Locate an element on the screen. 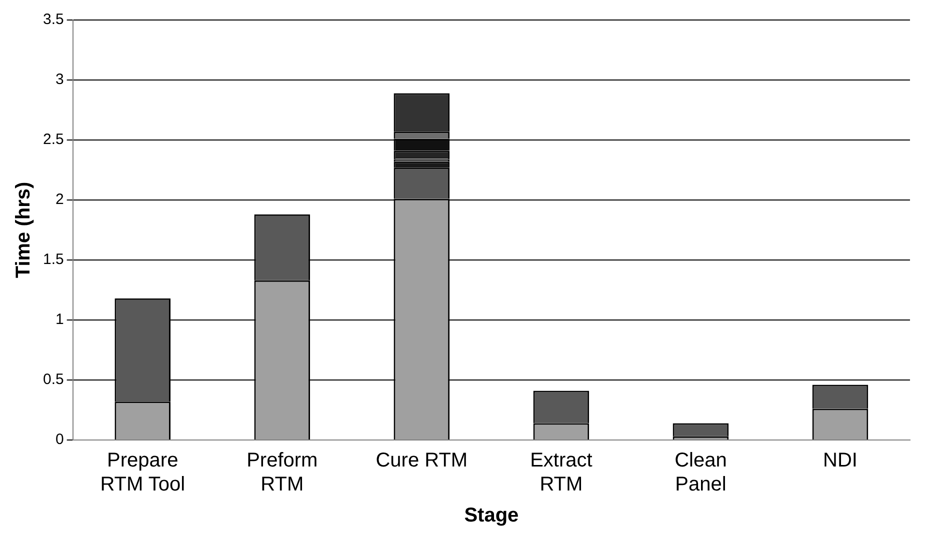 This screenshot has width=938, height=540. x-tick-label: Preform RTM is located at coordinates (282, 473).